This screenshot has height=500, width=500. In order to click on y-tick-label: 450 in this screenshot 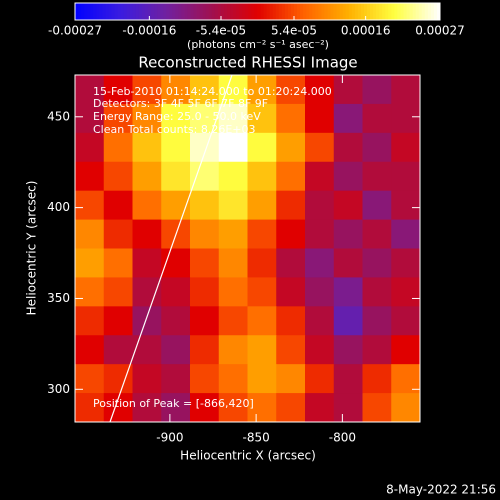, I will do `click(58, 116)`.